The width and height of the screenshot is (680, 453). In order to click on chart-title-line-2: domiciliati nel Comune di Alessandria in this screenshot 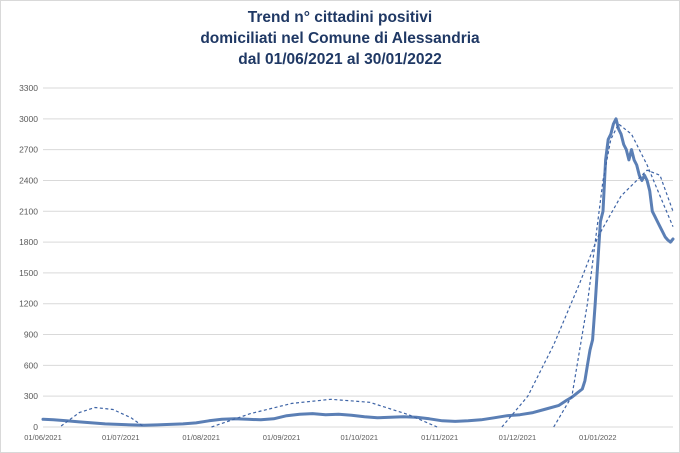, I will do `click(340, 38)`.